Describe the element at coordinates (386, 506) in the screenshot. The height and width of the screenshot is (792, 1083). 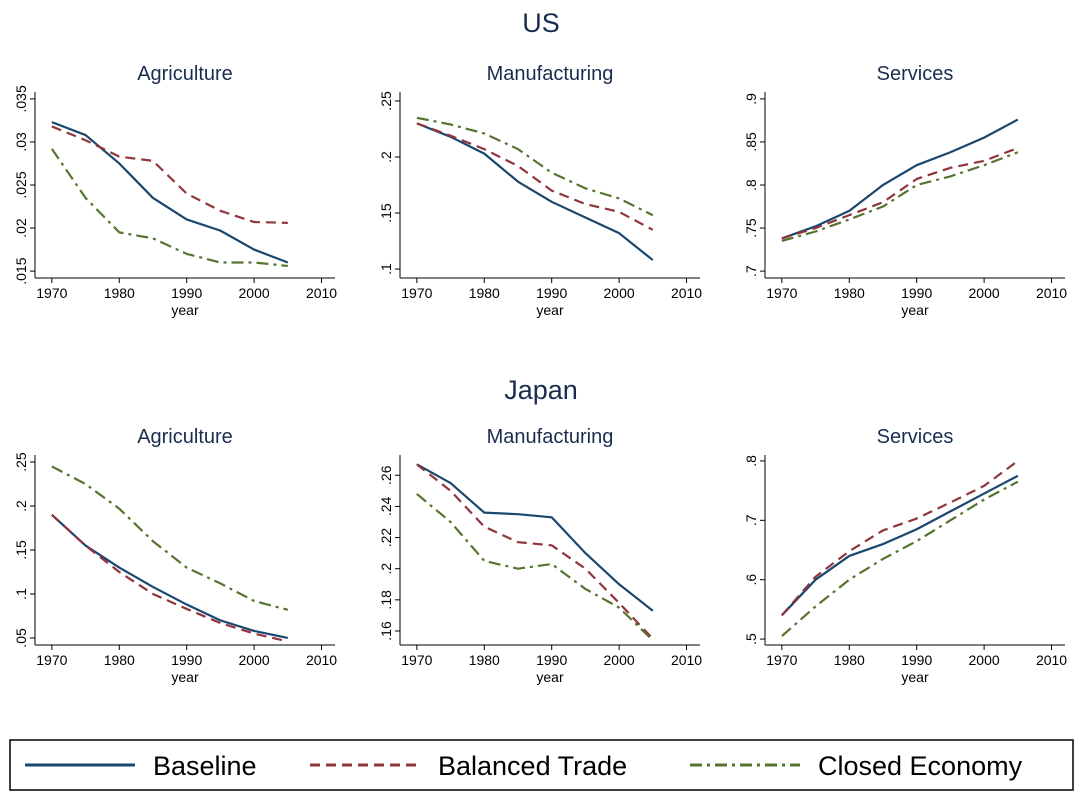
I see `y-tick-label: .24` at that location.